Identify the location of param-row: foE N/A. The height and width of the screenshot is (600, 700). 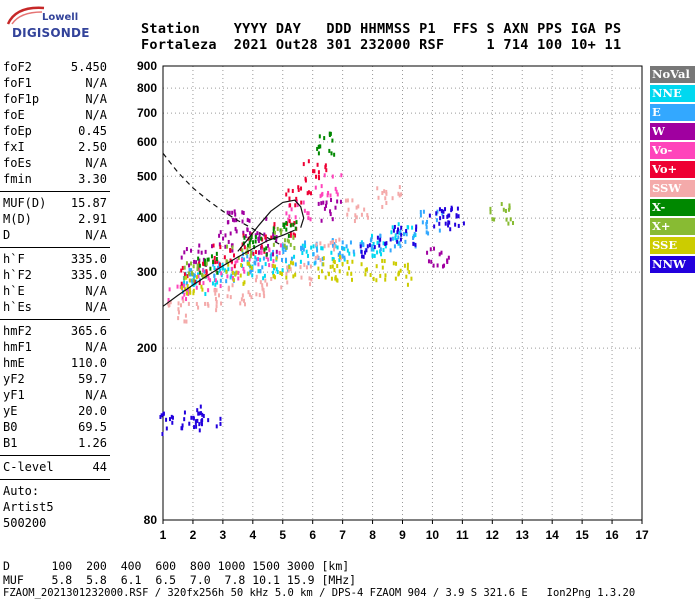
(55, 115).